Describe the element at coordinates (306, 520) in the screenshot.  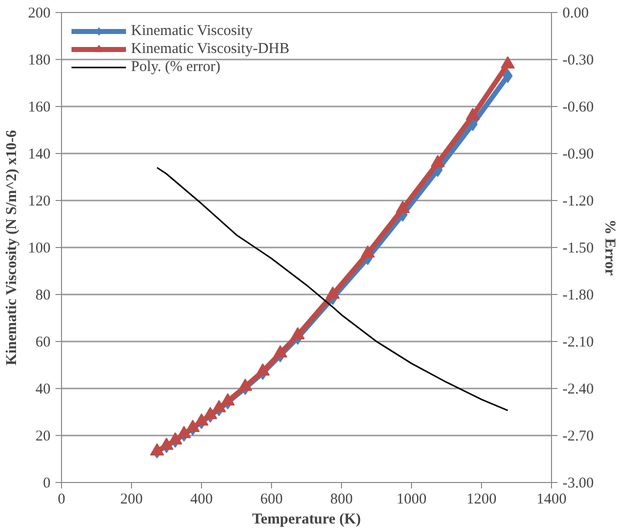
I see `x-axis-title: Temperature (K)` at that location.